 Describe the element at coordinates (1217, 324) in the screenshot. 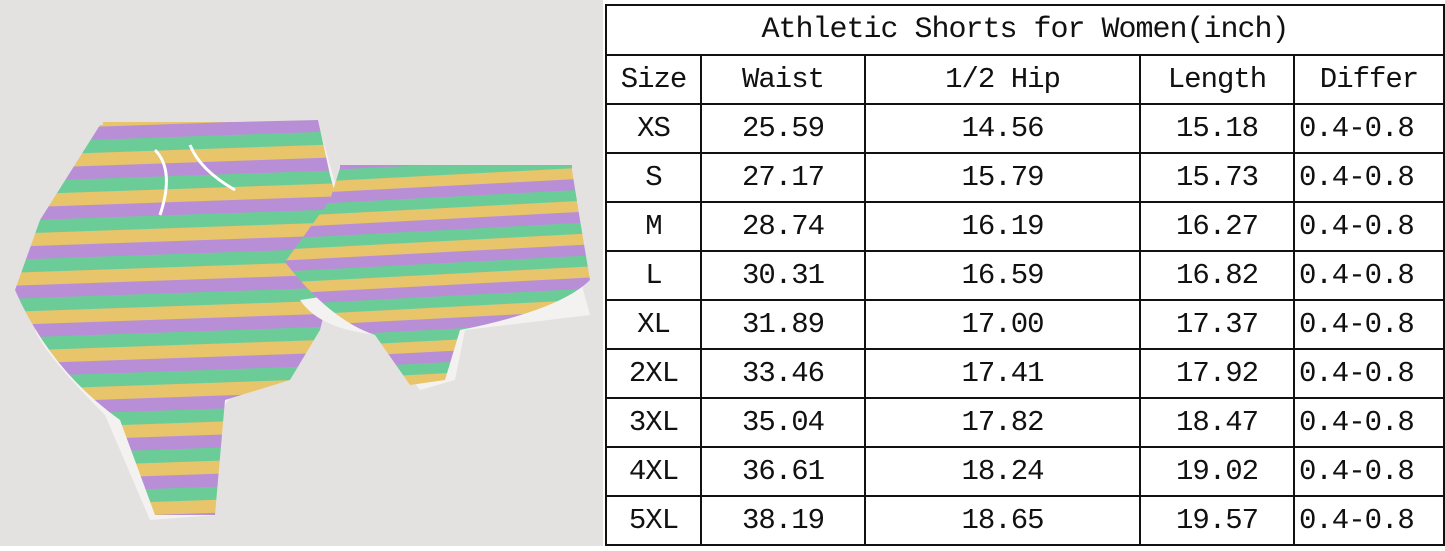

I see `cell-length: 17.37` at that location.